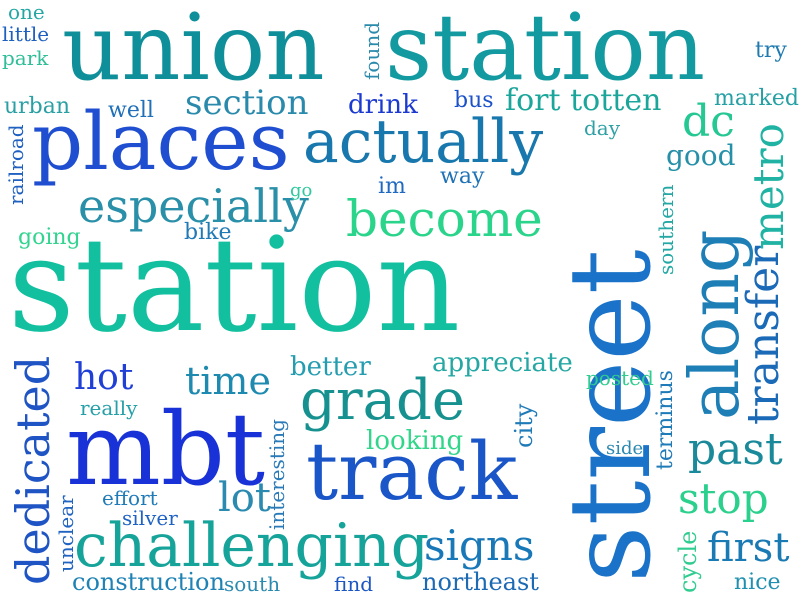  I want to click on word: drink, so click(383, 105).